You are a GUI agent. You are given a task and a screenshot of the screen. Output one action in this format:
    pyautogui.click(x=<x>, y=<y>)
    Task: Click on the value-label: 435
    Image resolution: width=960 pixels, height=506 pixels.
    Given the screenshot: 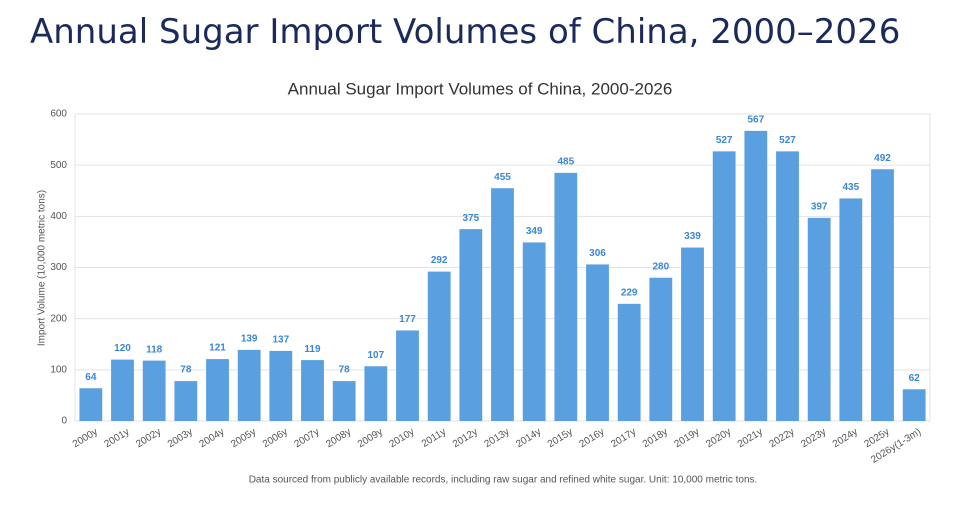 What is the action you would take?
    pyautogui.click(x=850, y=187)
    